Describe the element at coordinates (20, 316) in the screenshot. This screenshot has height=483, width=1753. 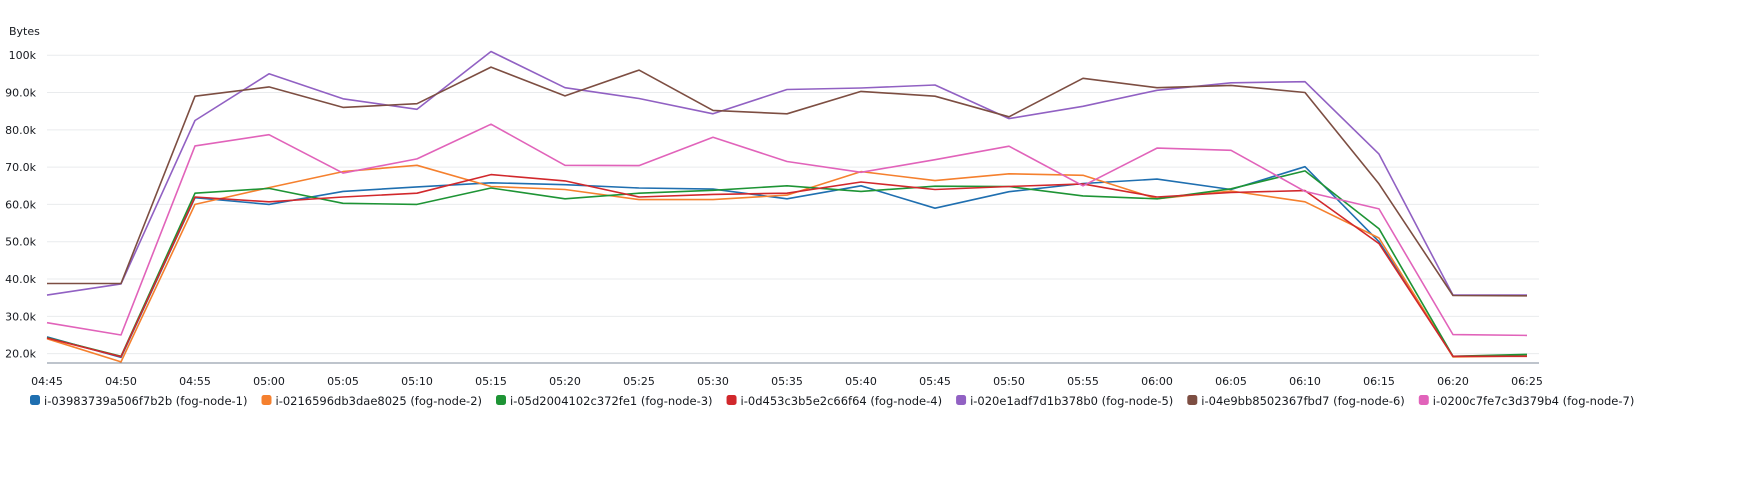
I see `y-tick-label: 30.0k` at that location.